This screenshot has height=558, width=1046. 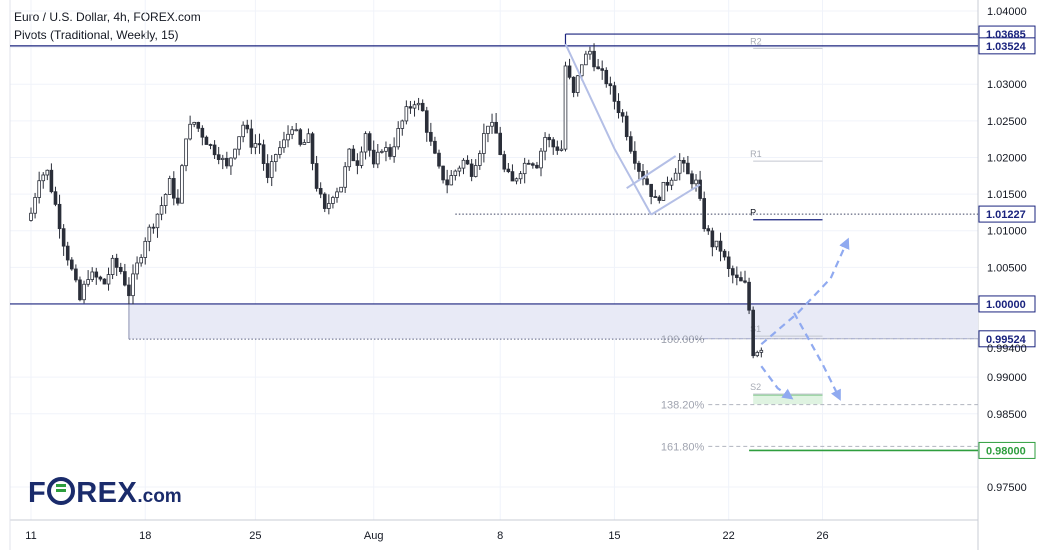 I want to click on fib-label: 138.20%, so click(x=683, y=406).